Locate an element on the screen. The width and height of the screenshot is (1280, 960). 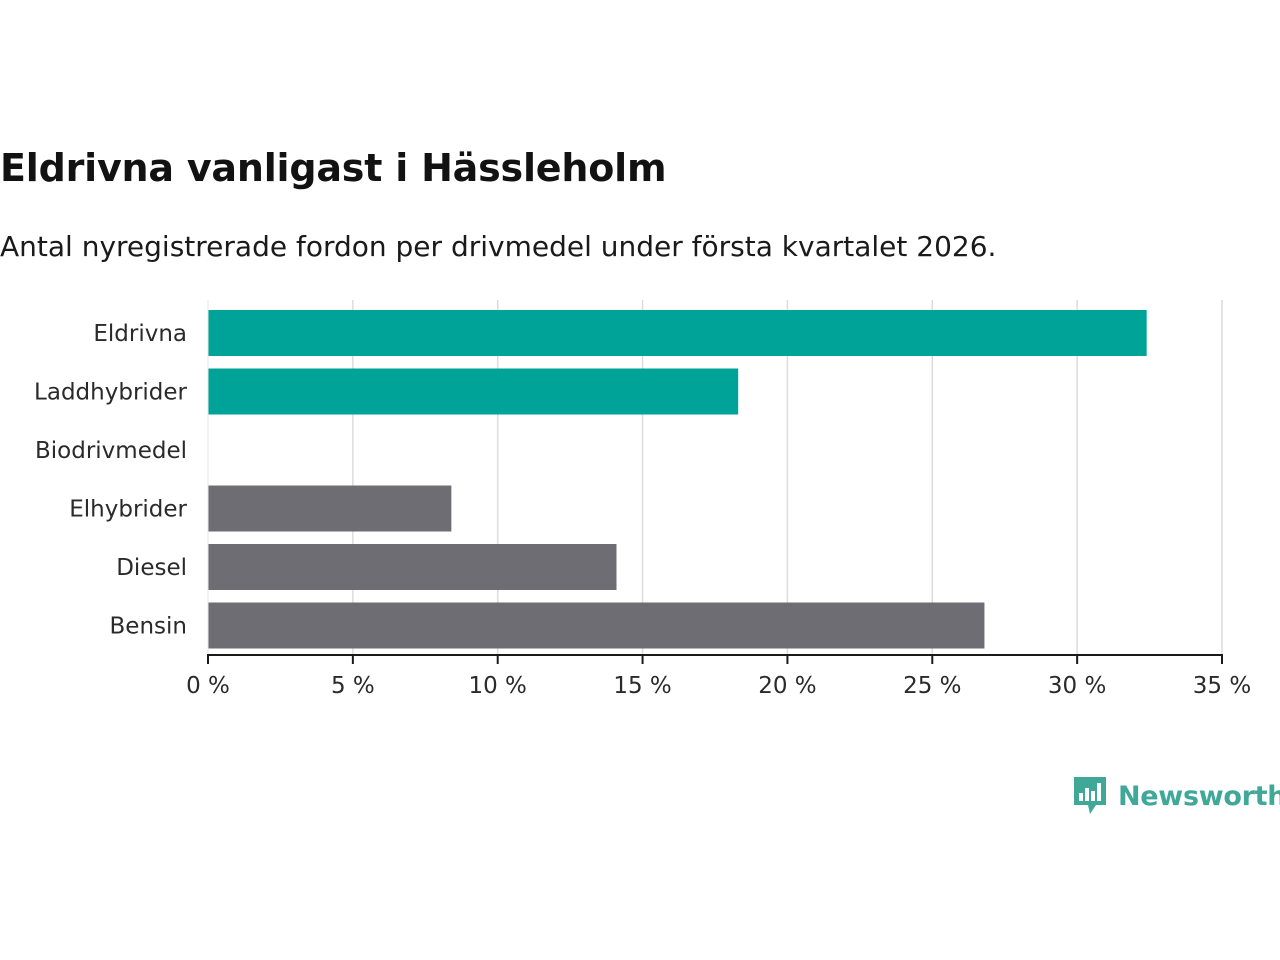
category-label-eldrivna: Eldrivna is located at coordinates (140, 334).